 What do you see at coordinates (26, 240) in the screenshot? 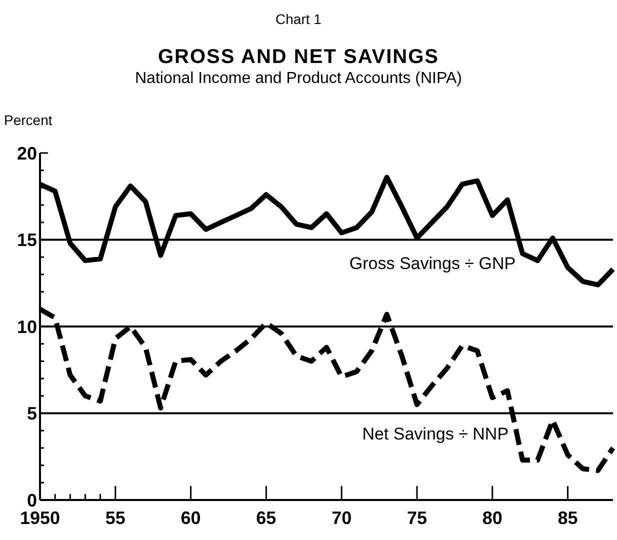
I see `y-tick-label: 15` at bounding box center [26, 240].